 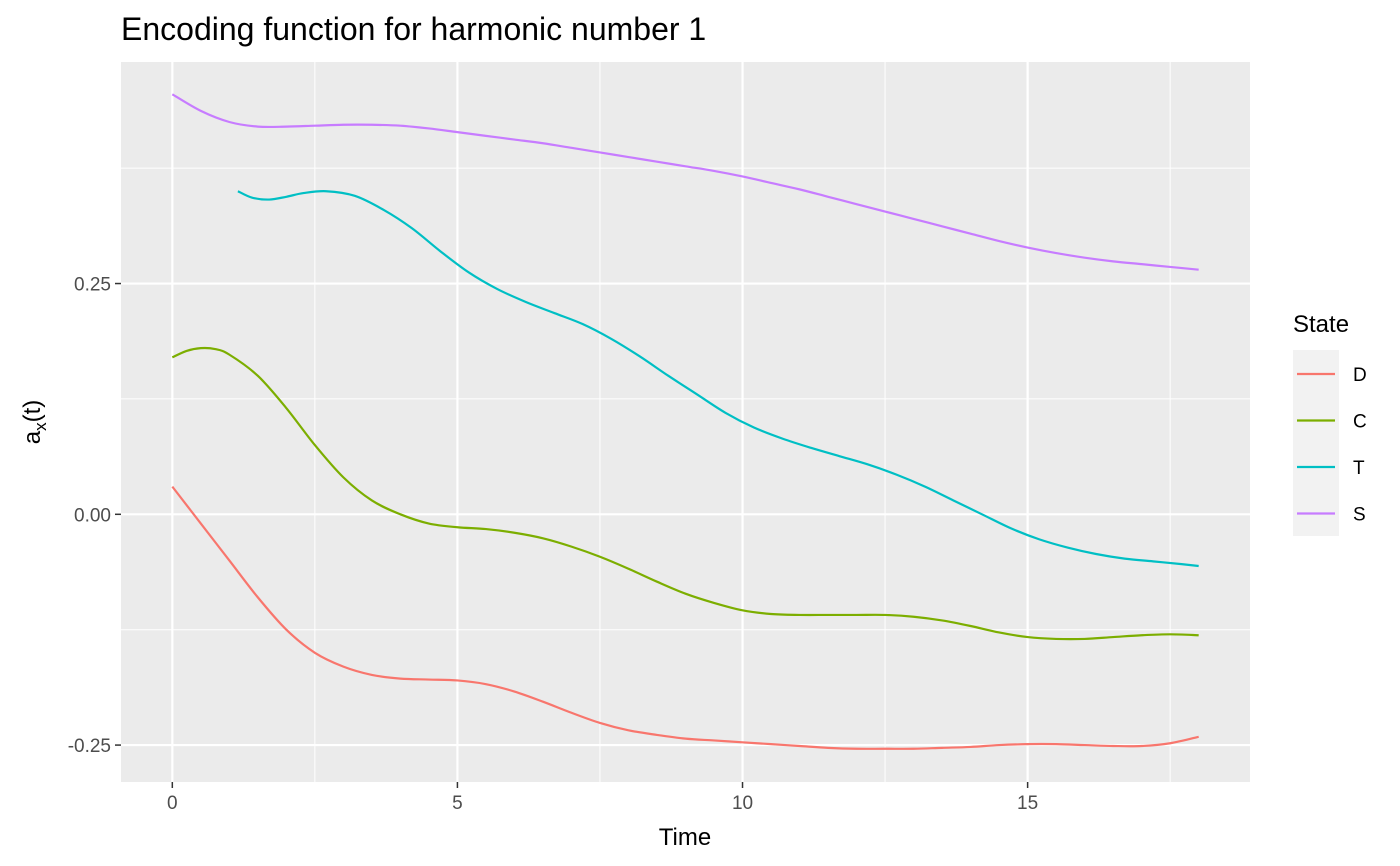 I want to click on y-tick-label: -0.25, so click(x=89, y=746).